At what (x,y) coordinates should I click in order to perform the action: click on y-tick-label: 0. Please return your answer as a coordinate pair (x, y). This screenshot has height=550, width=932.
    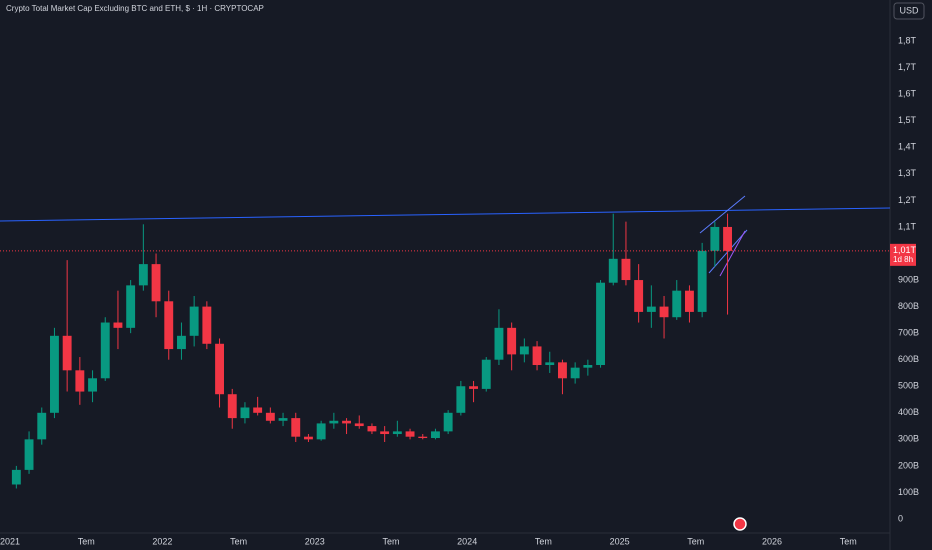
    Looking at the image, I should click on (900, 518).